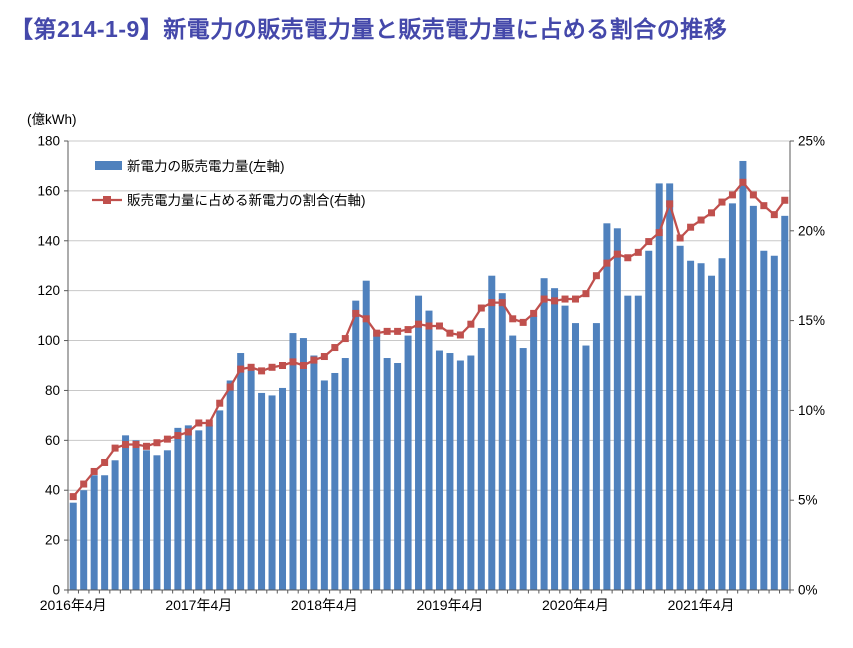  What do you see at coordinates (52, 490) in the screenshot?
I see `left-axis-tick-label: 40` at bounding box center [52, 490].